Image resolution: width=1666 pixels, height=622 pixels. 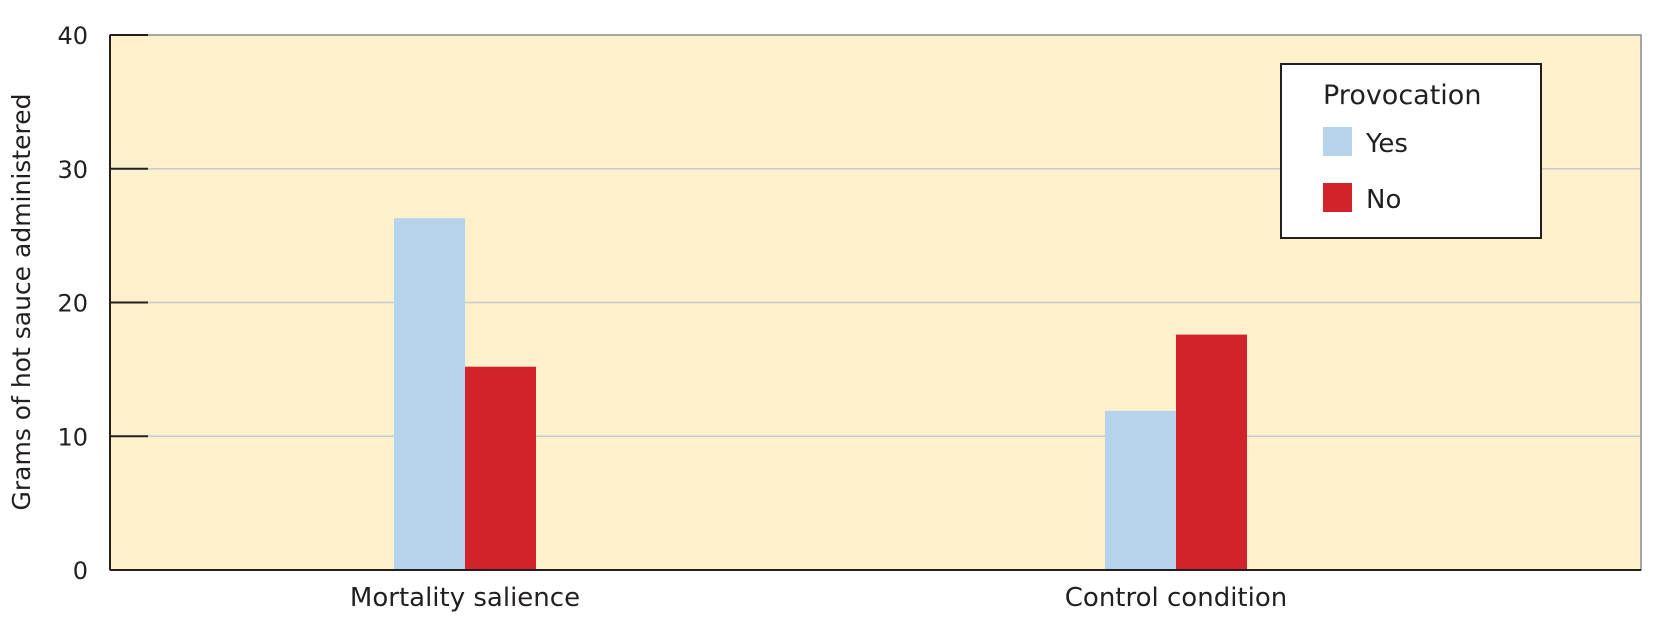 I want to click on x-category-label: Mortality salience, so click(x=465, y=598).